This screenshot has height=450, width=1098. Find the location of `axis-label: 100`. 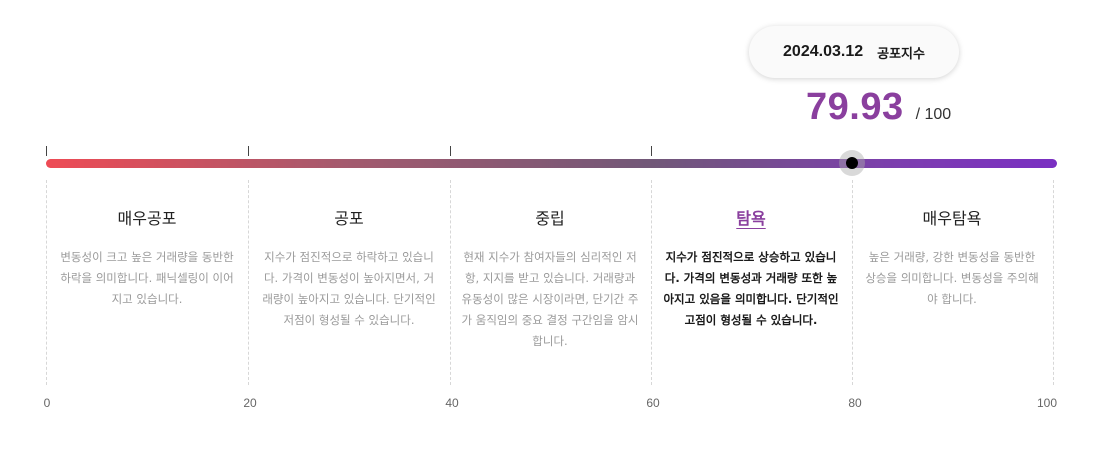

axis-label: 100 is located at coordinates (1047, 403).